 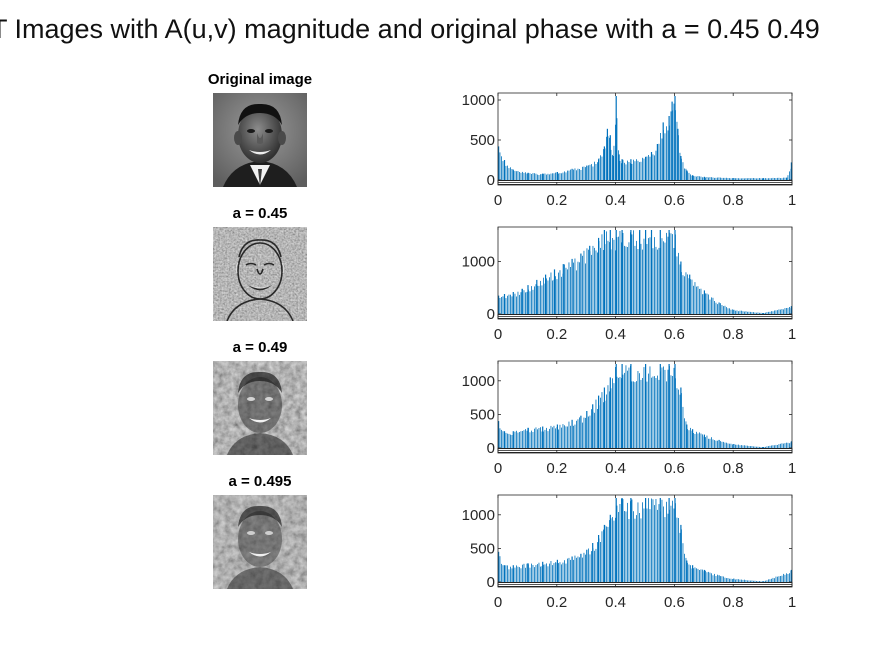 I want to click on histogram-original: 0 0.2 0.4 0.6 0.8 1 0 500 1000, so click(x=629, y=150).